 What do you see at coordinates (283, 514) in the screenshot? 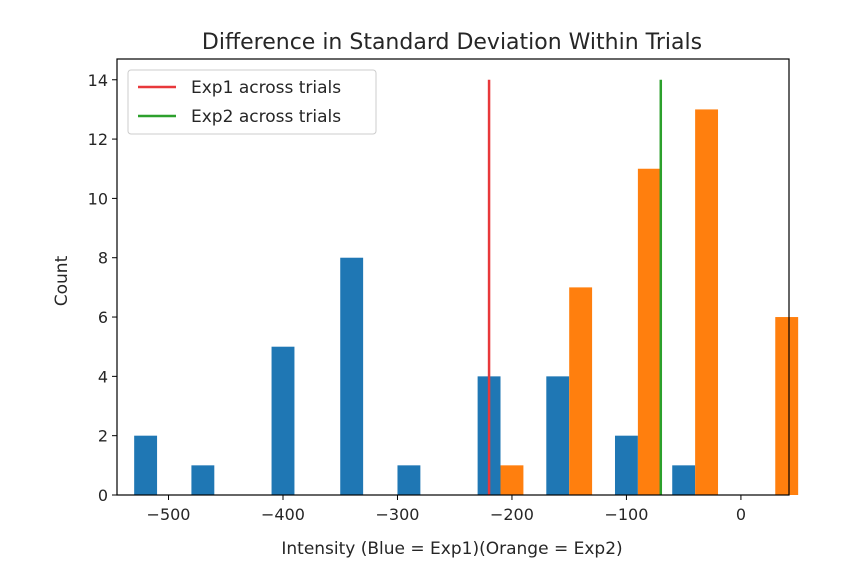
I see `x-tick-label: −400` at bounding box center [283, 514].